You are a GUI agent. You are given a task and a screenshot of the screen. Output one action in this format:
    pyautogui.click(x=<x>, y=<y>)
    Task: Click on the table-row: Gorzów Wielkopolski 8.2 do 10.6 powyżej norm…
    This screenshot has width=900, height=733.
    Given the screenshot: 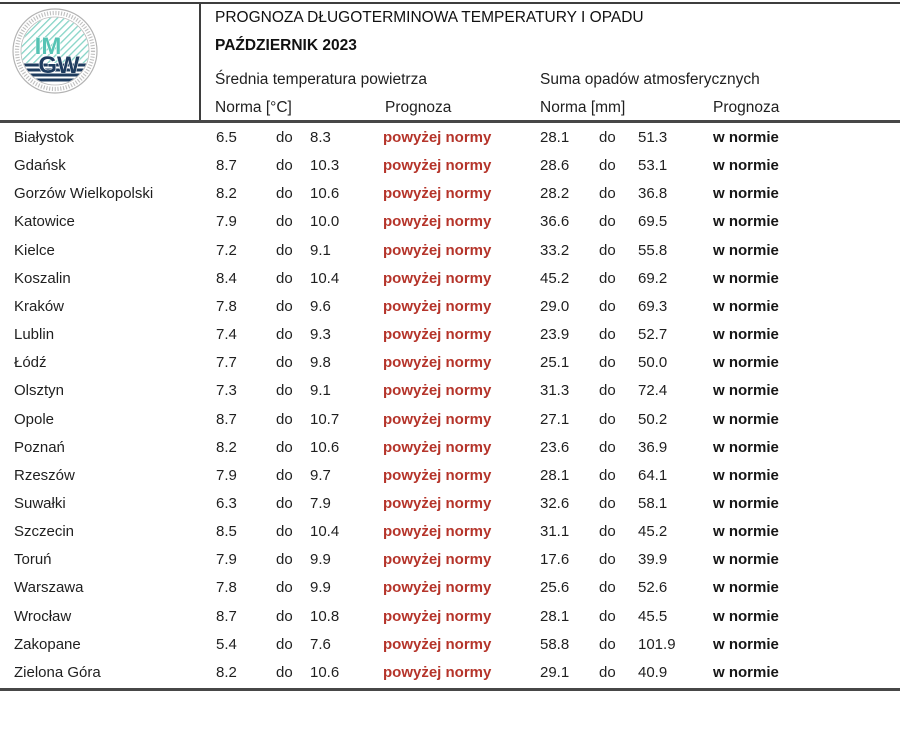 What is the action you would take?
    pyautogui.click(x=450, y=194)
    